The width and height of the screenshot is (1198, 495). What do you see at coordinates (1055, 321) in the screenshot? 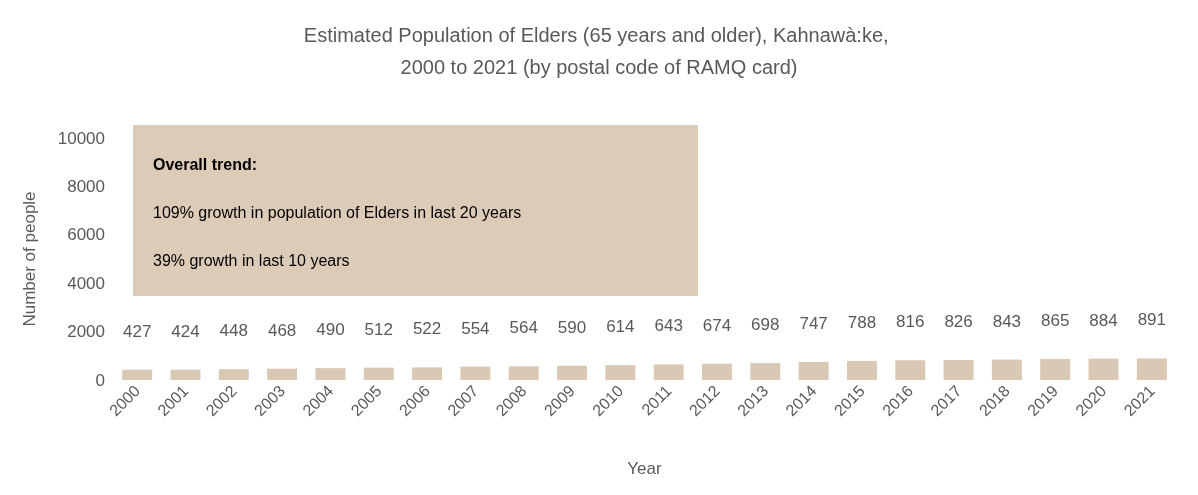
I see `data-label: 865` at bounding box center [1055, 321].